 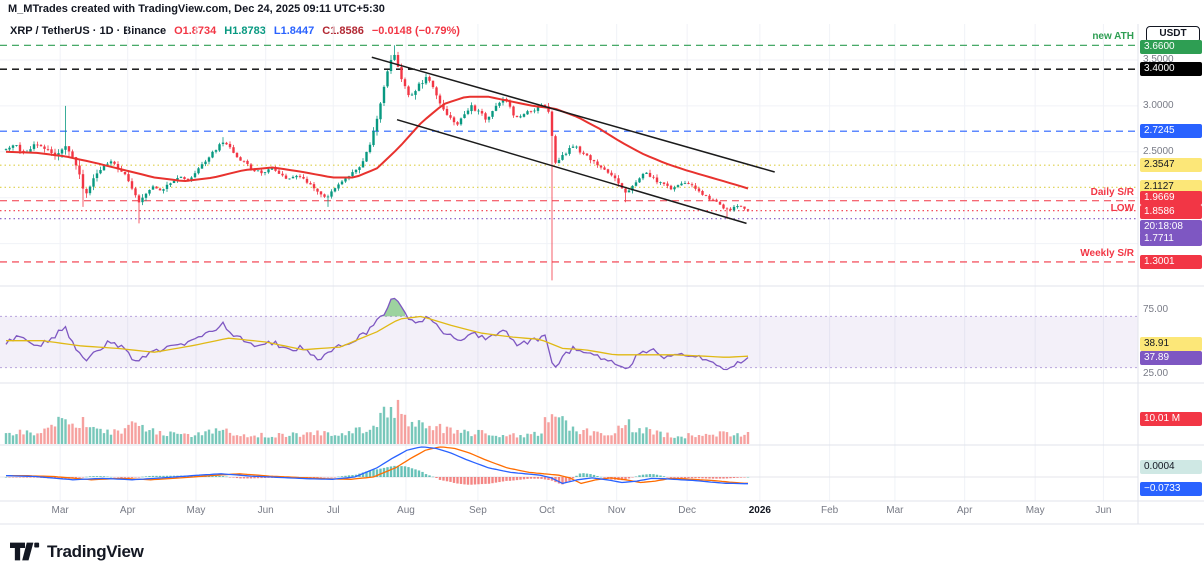 What do you see at coordinates (1171, 344) in the screenshot?
I see `rsi-value-badge: 38.91` at bounding box center [1171, 344].